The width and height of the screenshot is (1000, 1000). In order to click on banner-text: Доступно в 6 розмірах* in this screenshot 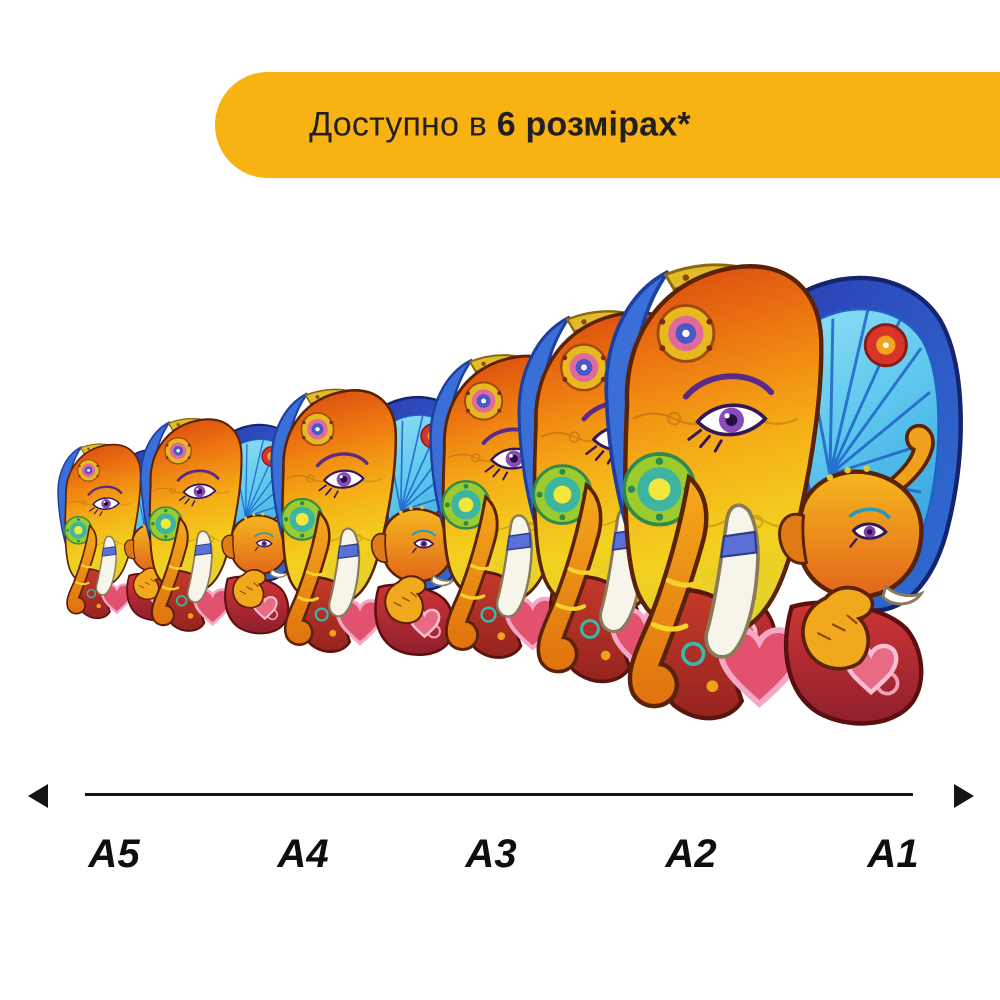, I will do `click(500, 125)`.